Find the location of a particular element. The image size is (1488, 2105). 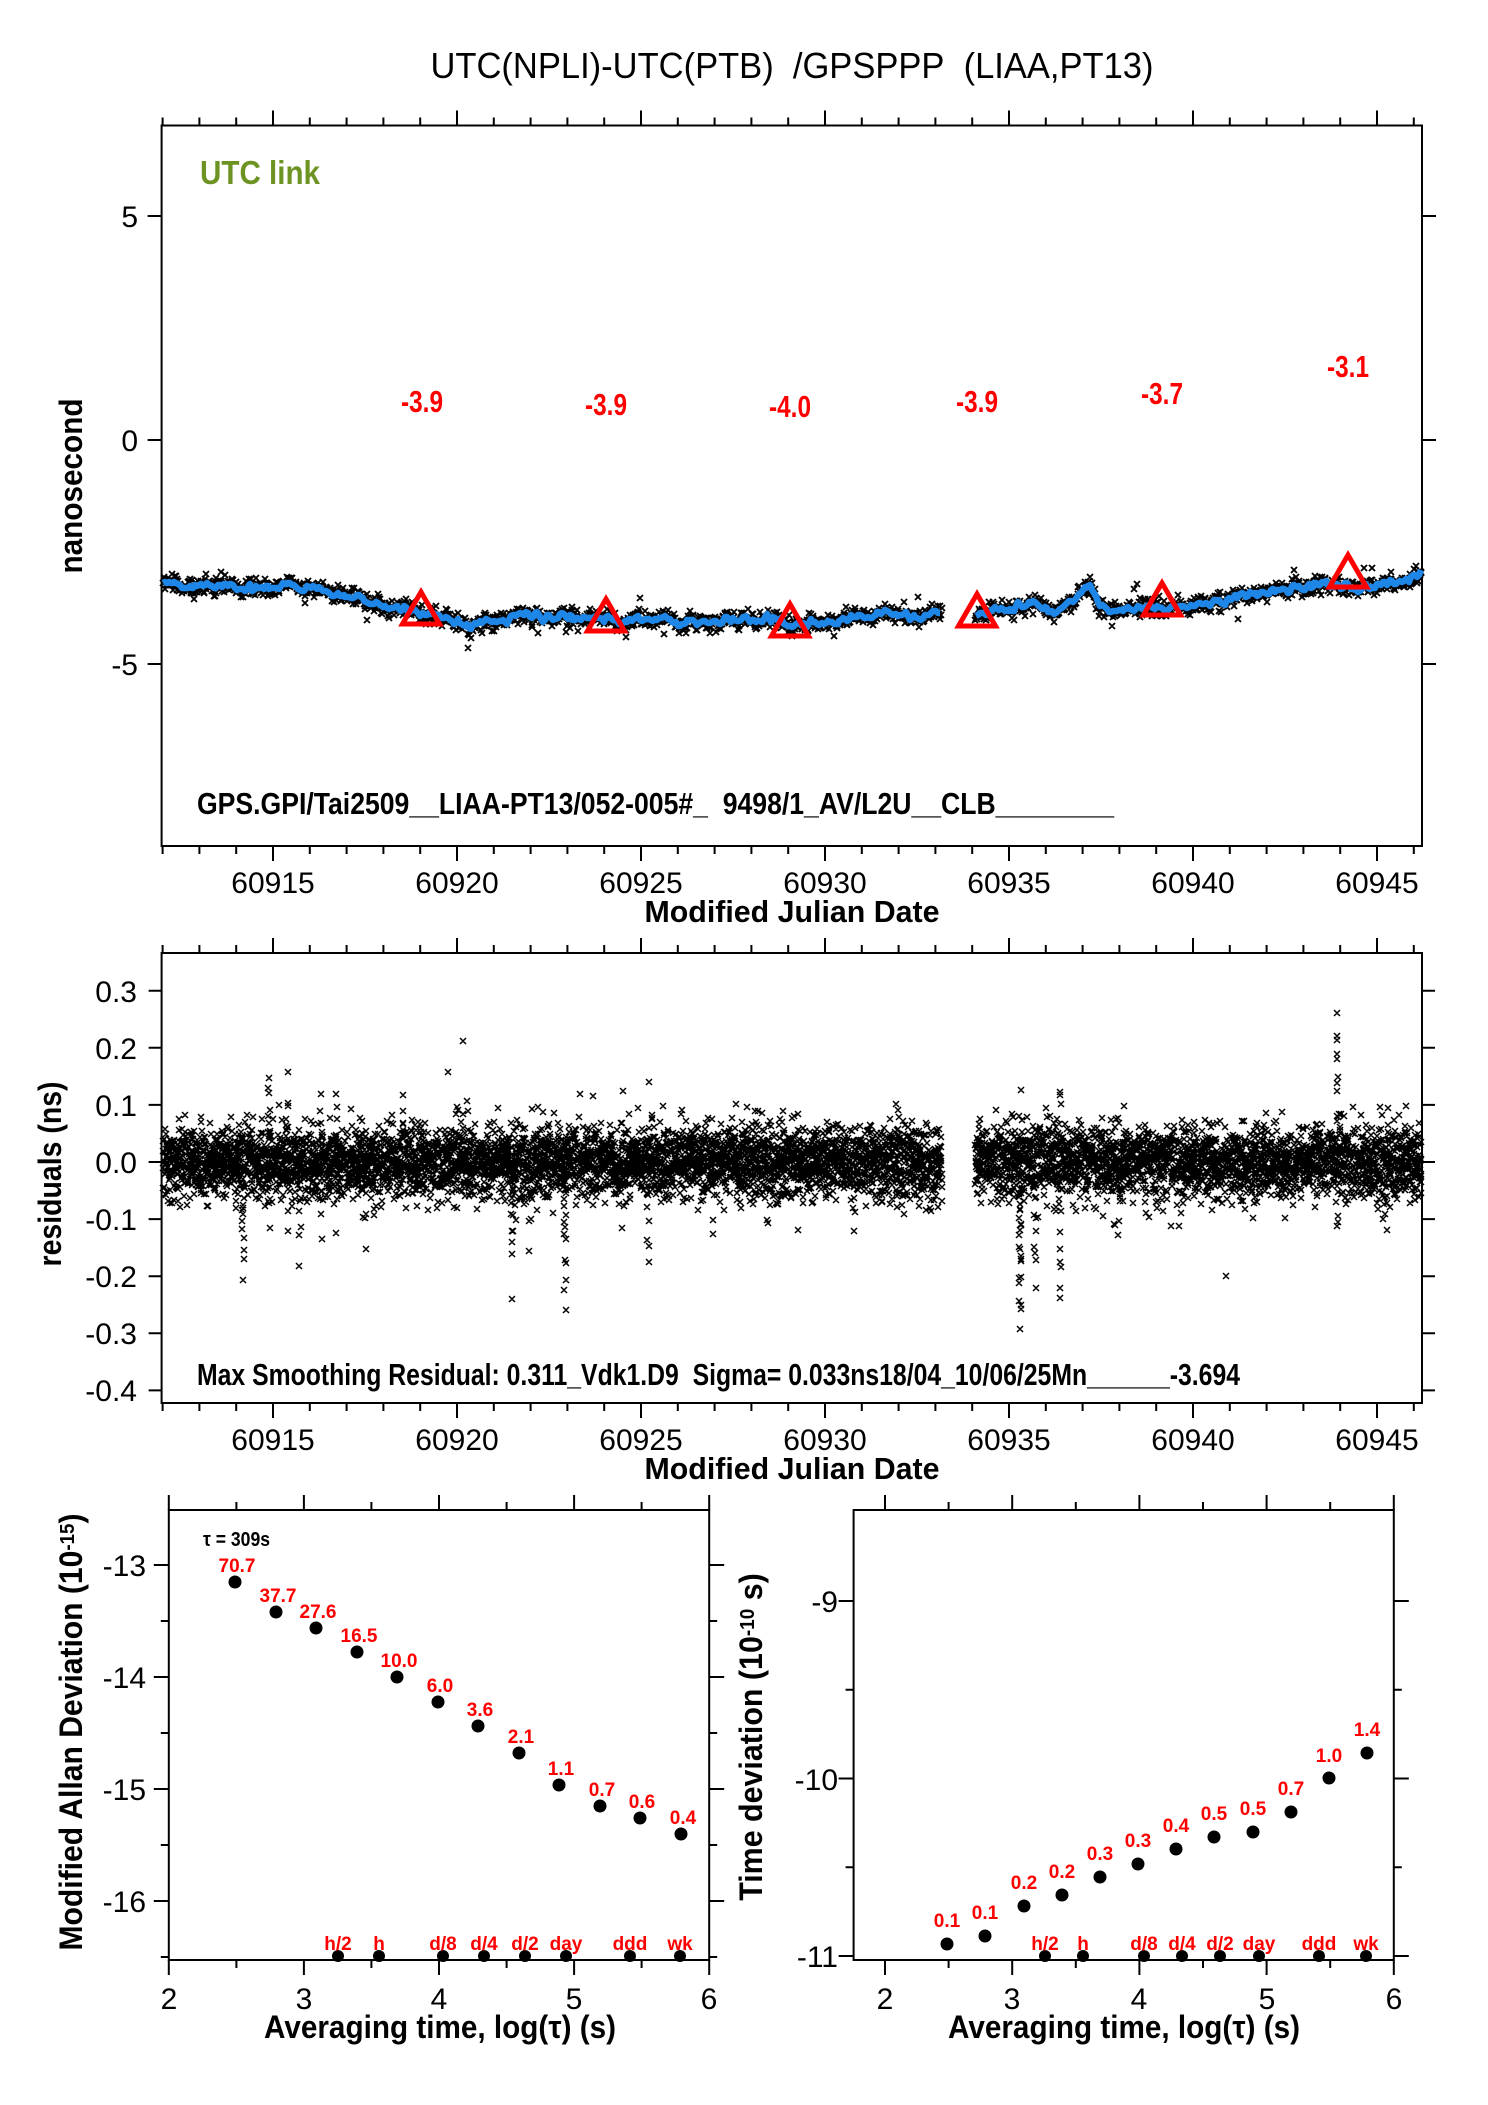

svg-text: -15 is located at coordinates (124, 1790).